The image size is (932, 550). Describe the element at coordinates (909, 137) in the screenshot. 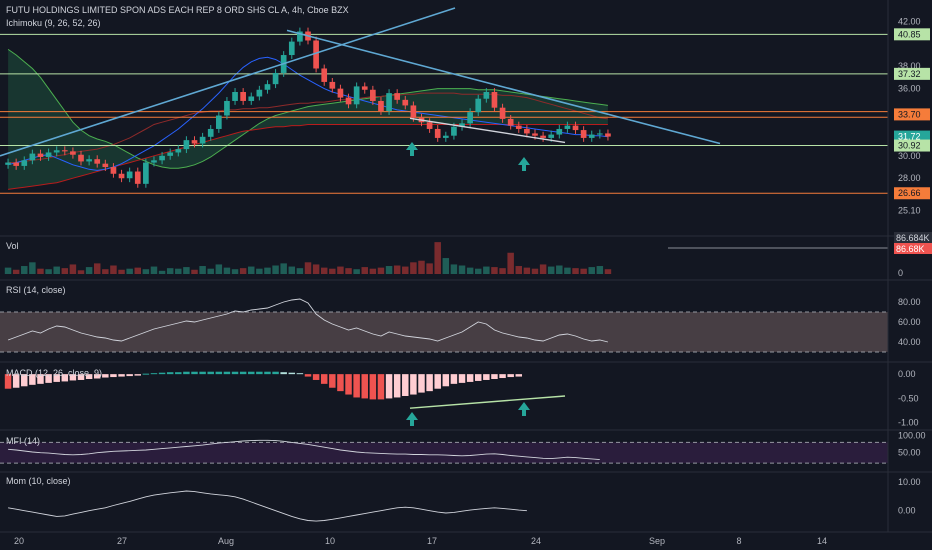

I see `price-tag: 31.72` at that location.